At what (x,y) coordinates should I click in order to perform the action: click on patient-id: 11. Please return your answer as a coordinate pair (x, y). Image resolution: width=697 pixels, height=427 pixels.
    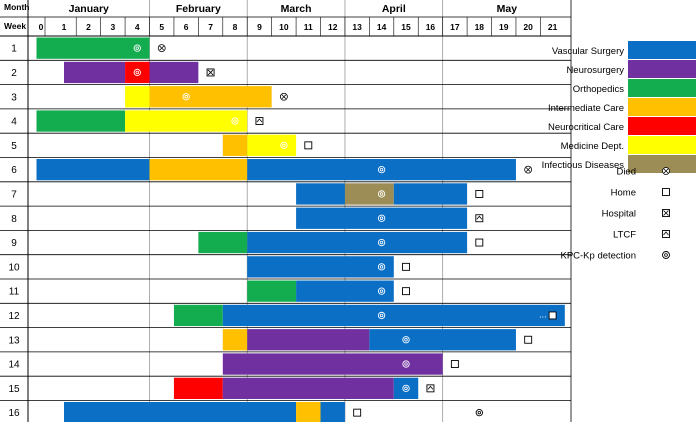
    Looking at the image, I should click on (14, 292).